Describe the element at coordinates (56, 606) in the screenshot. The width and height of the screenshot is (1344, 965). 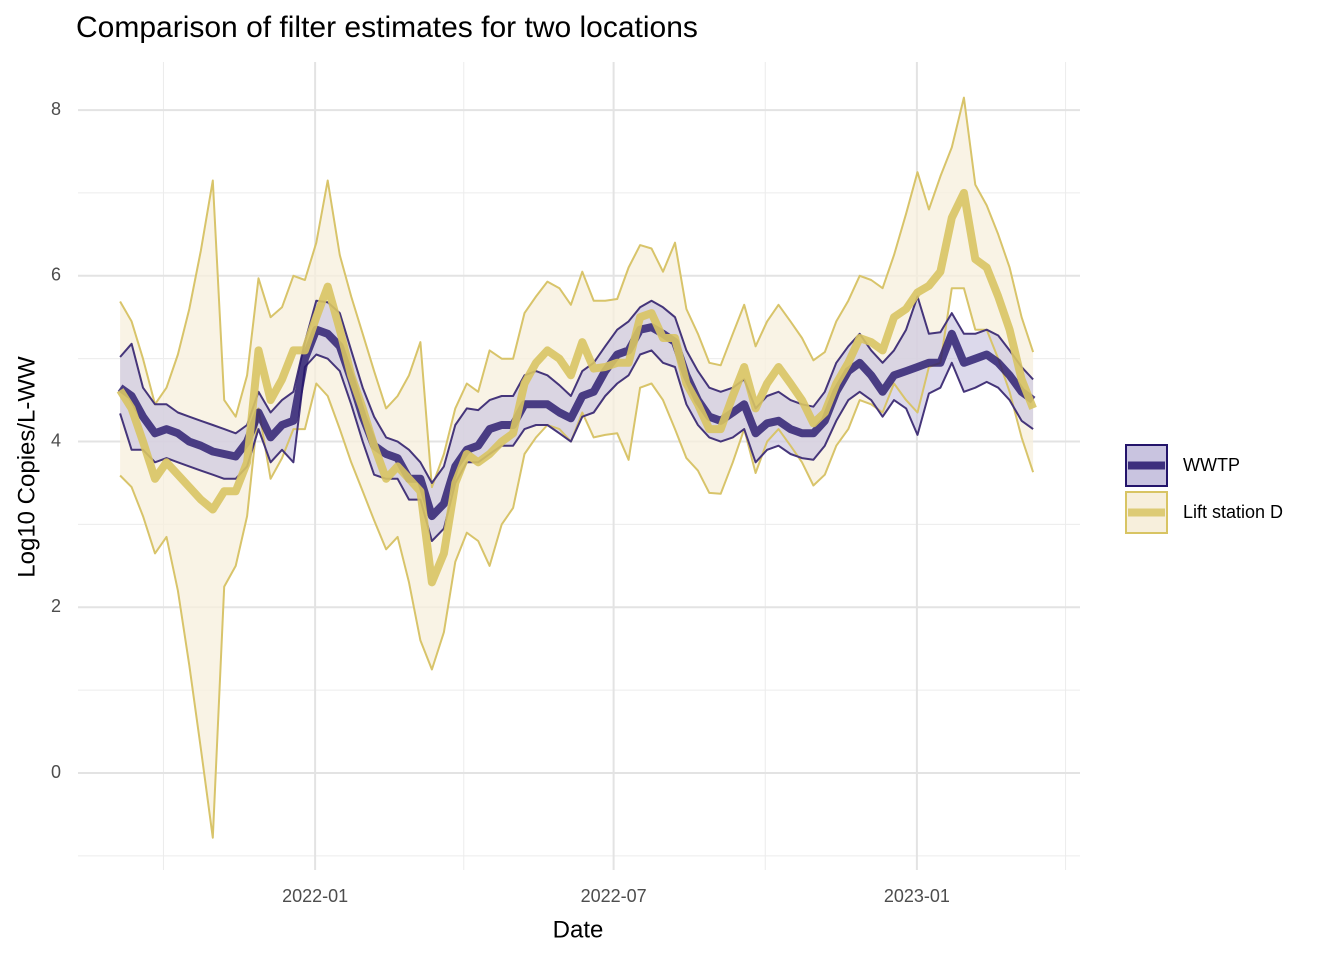
I see `y-tick-label: 2` at that location.